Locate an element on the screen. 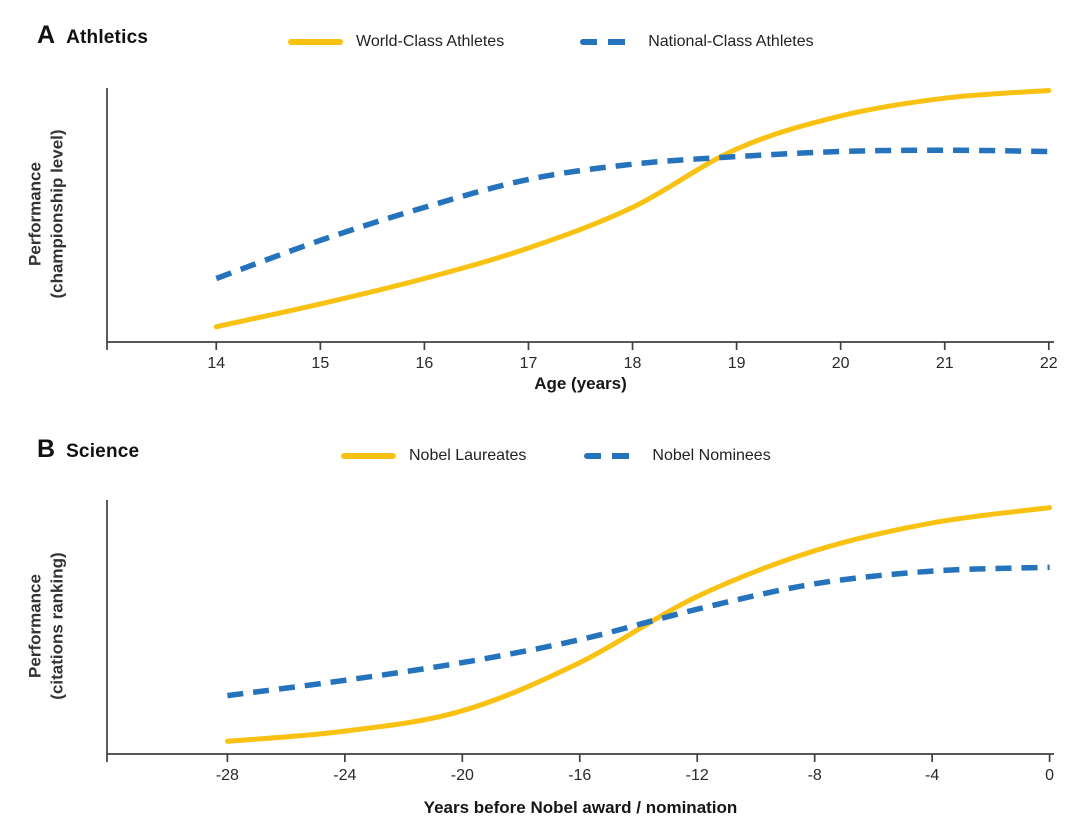  legend-item-national-class: National-Class Athletes is located at coordinates (697, 42).